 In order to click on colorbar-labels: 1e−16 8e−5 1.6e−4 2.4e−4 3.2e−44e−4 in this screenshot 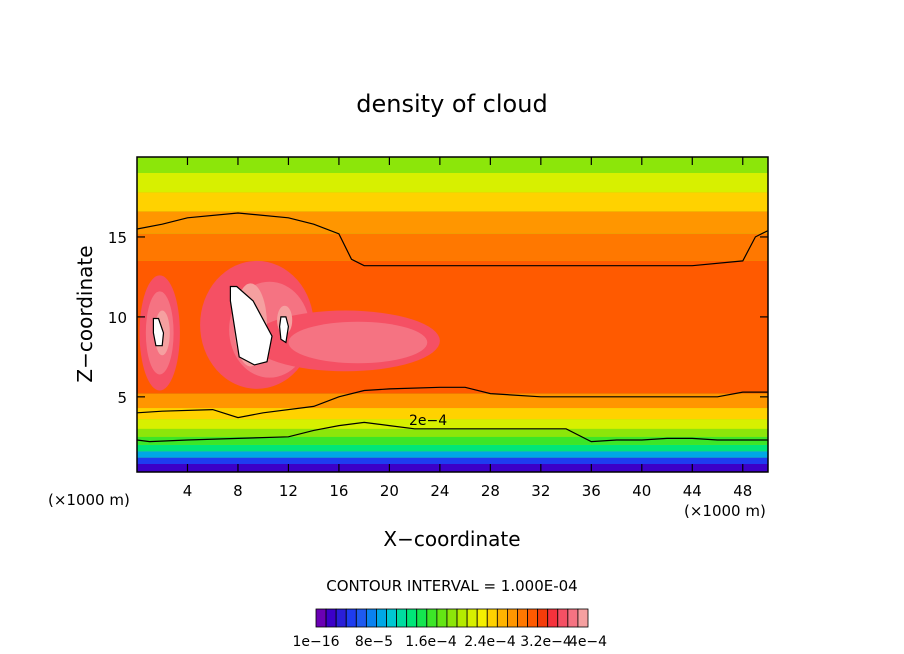, I will do `click(449, 642)`.